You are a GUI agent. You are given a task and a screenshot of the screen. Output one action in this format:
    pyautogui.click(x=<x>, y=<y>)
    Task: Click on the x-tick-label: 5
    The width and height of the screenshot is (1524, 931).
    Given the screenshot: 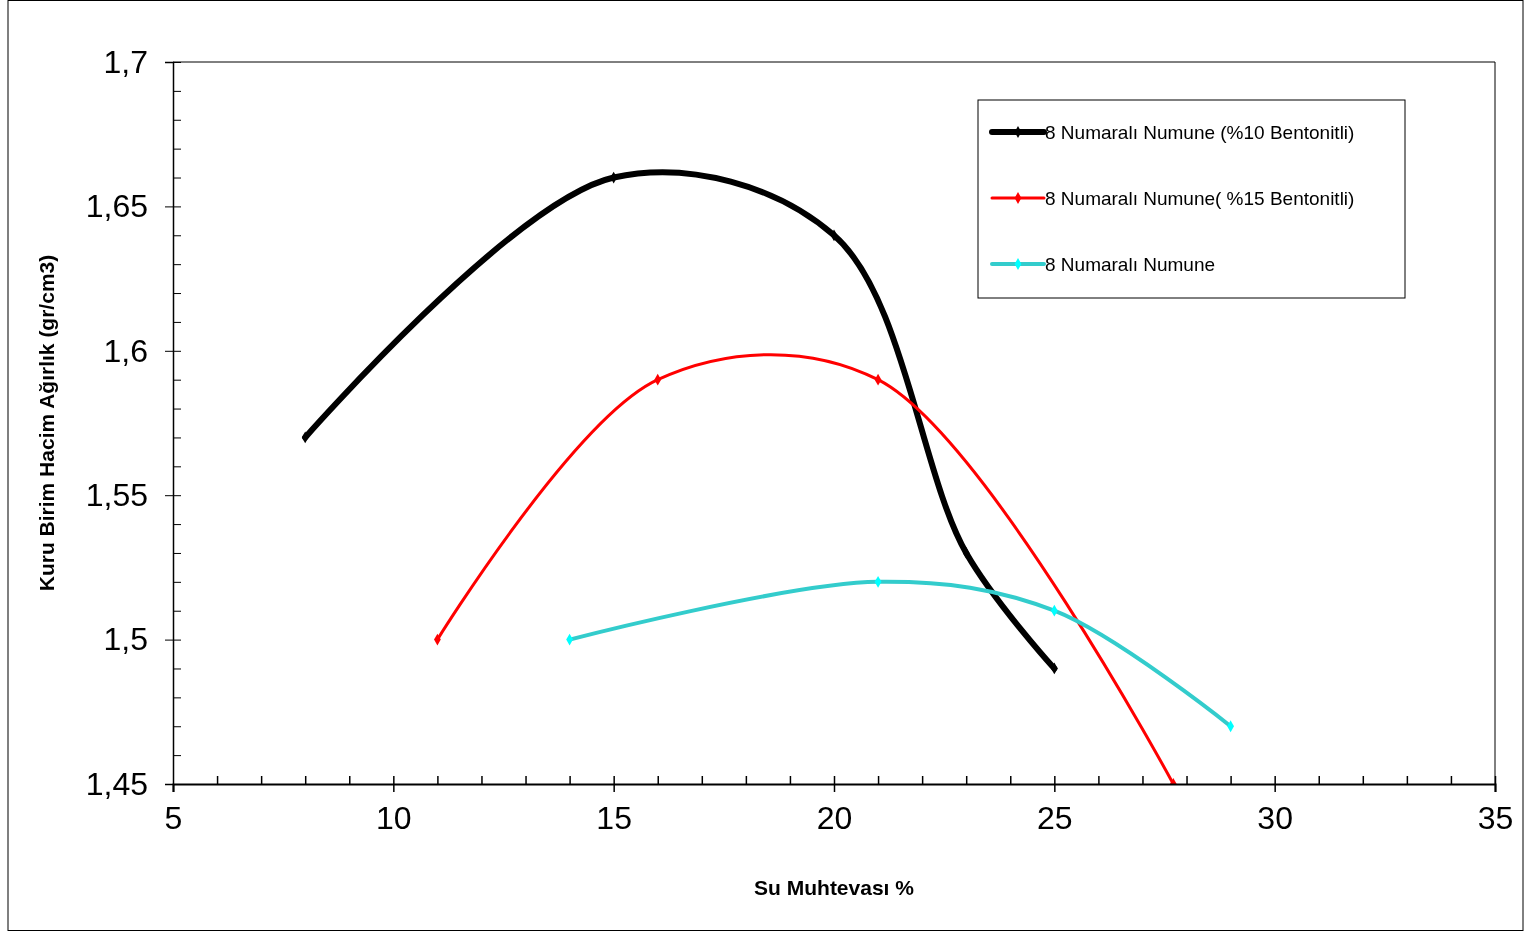 What is the action you would take?
    pyautogui.click(x=173, y=817)
    